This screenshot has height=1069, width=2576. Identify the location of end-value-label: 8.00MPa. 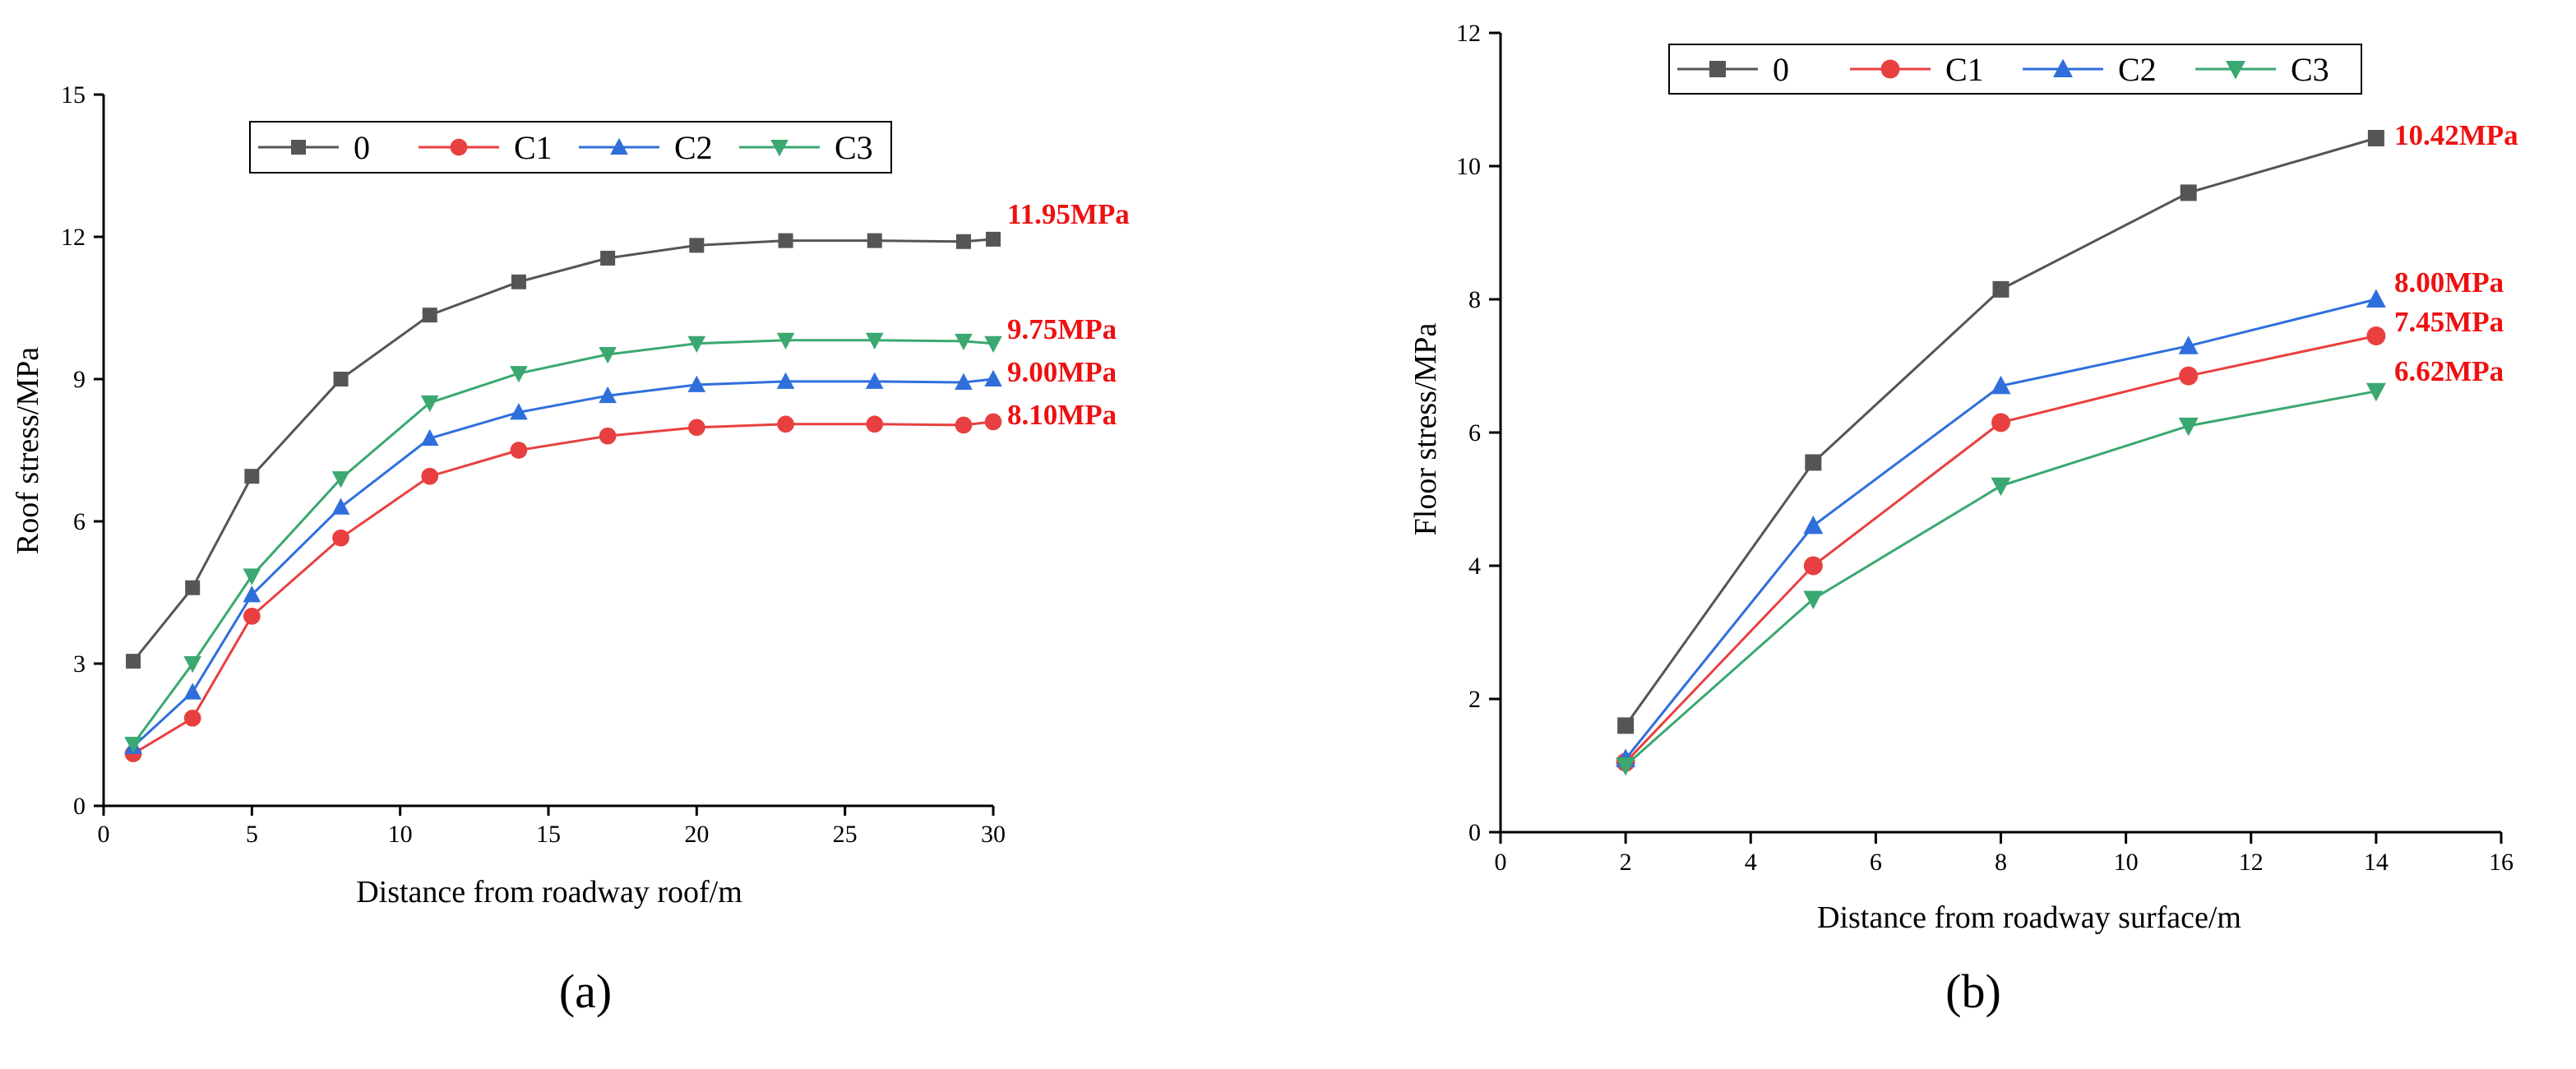
(2449, 282).